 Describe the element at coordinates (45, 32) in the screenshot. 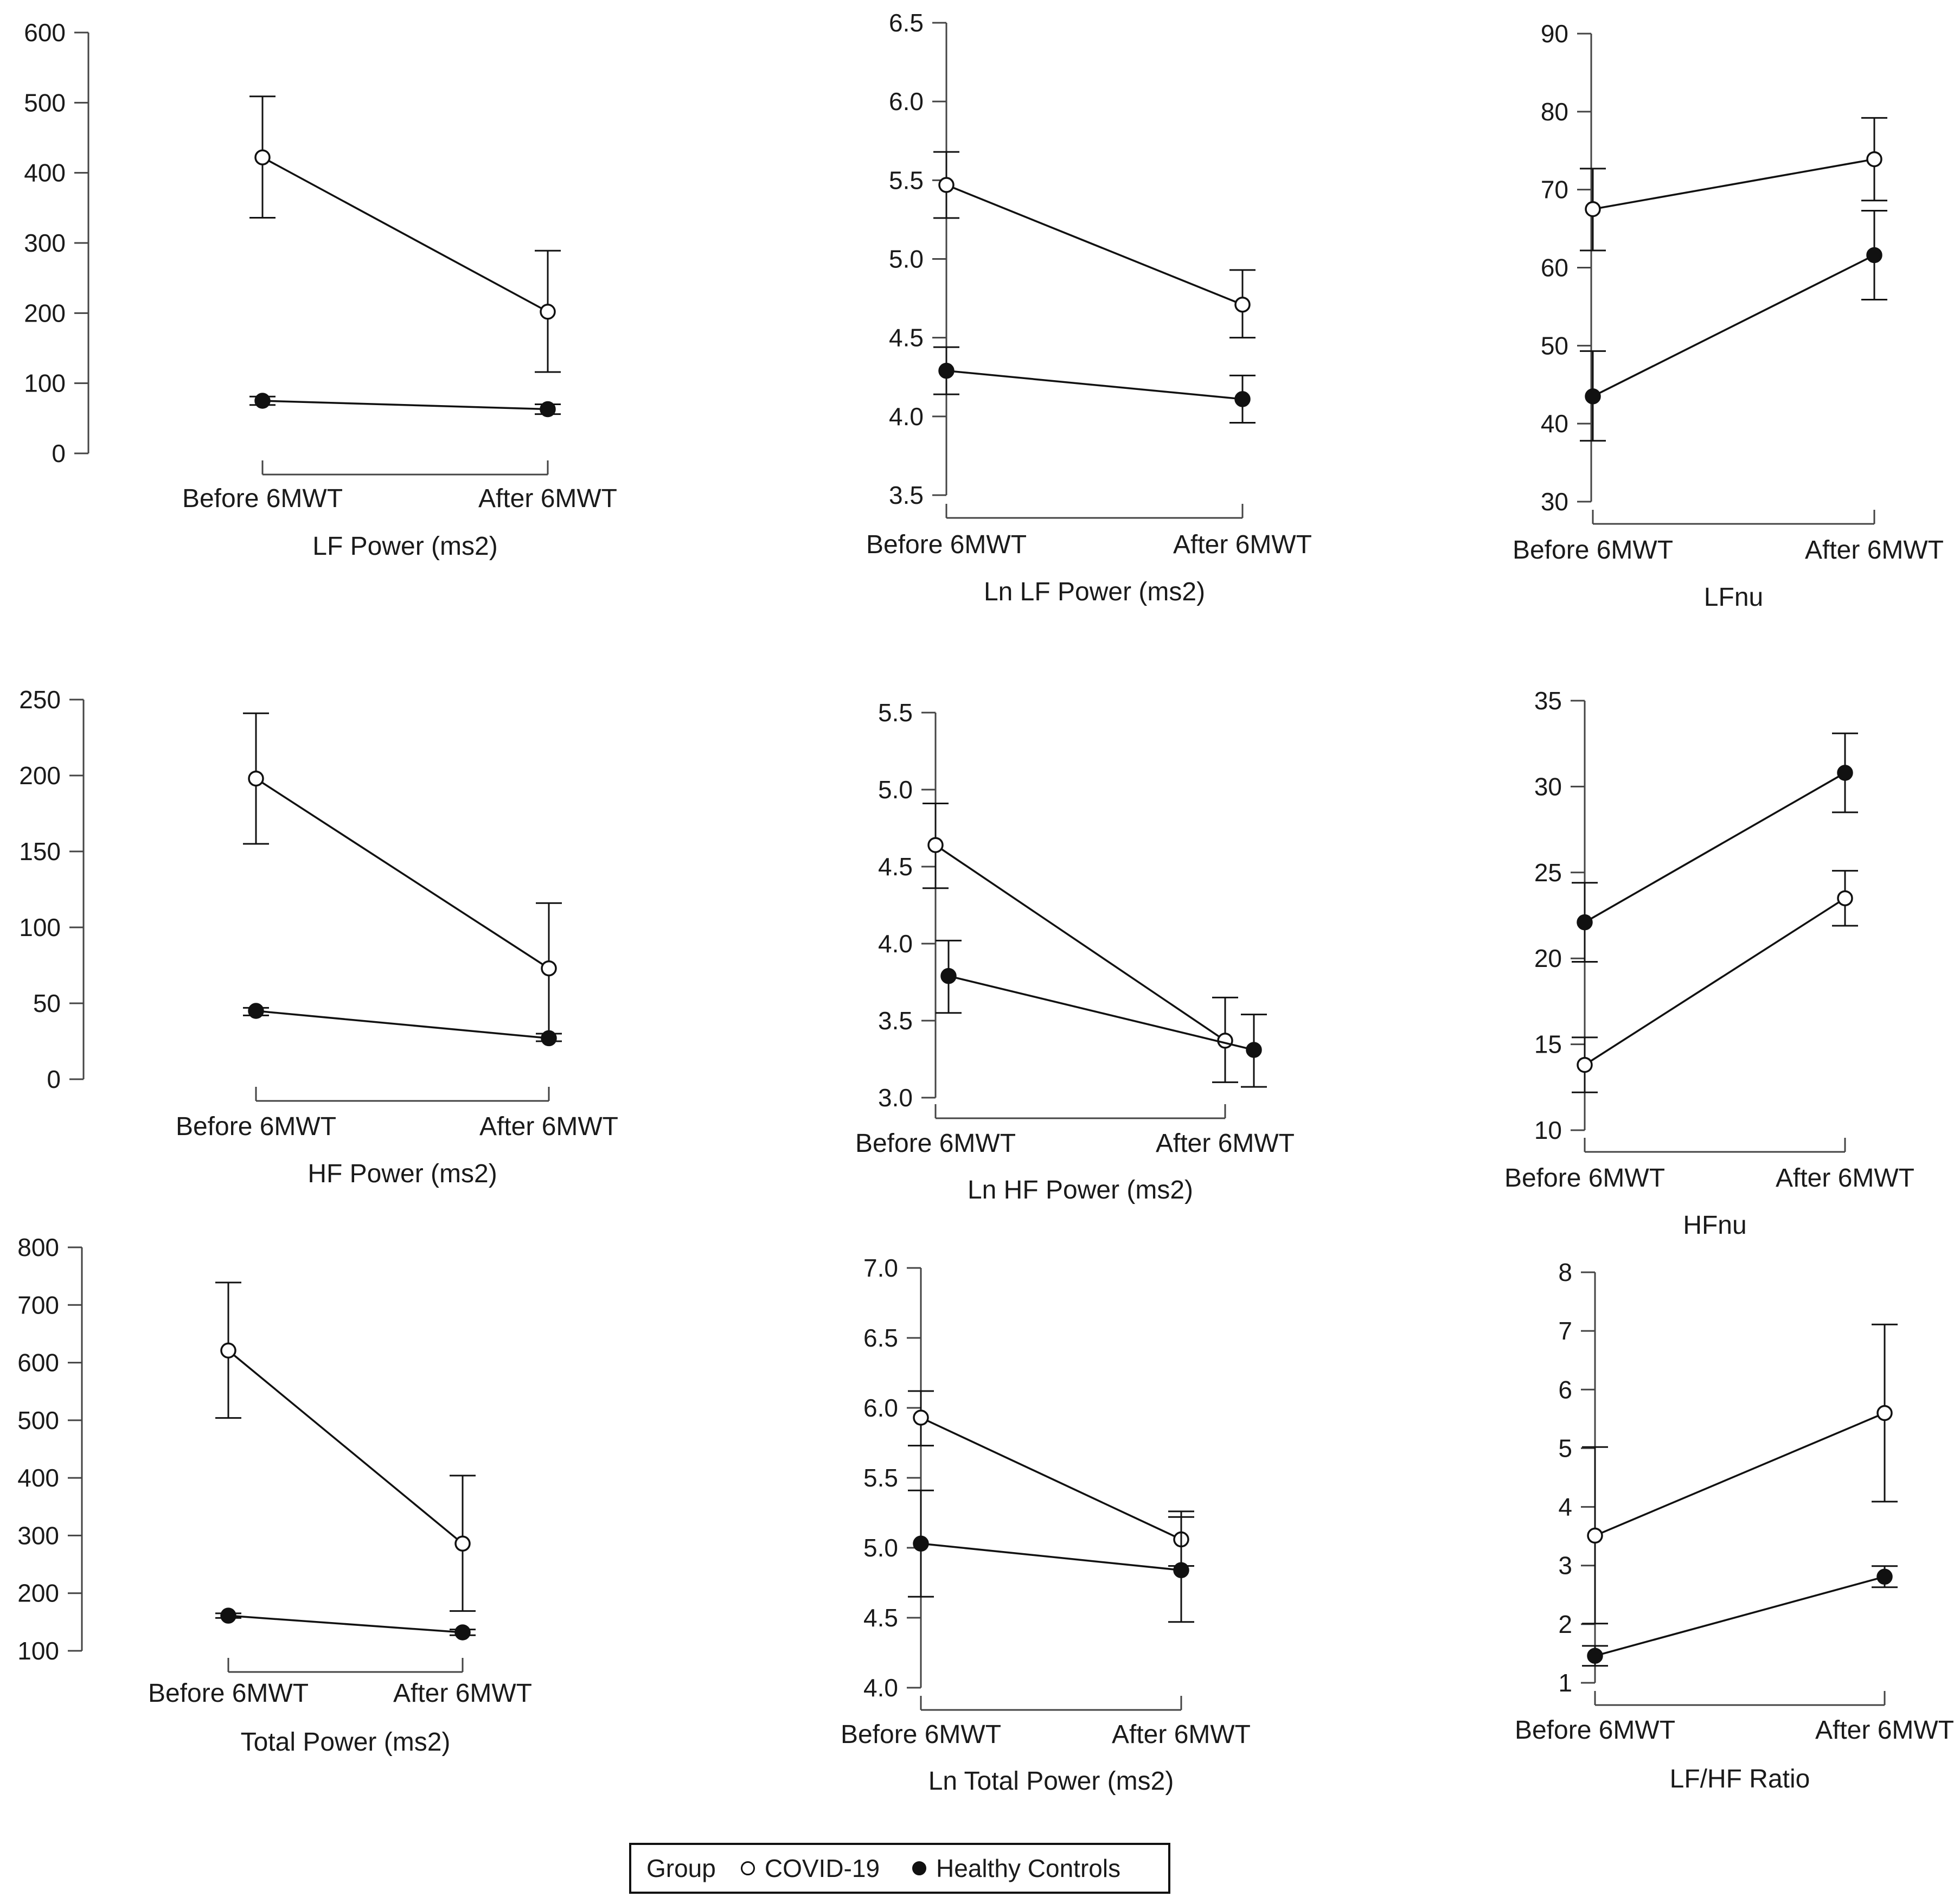

I see `y-tick-label: 600` at that location.